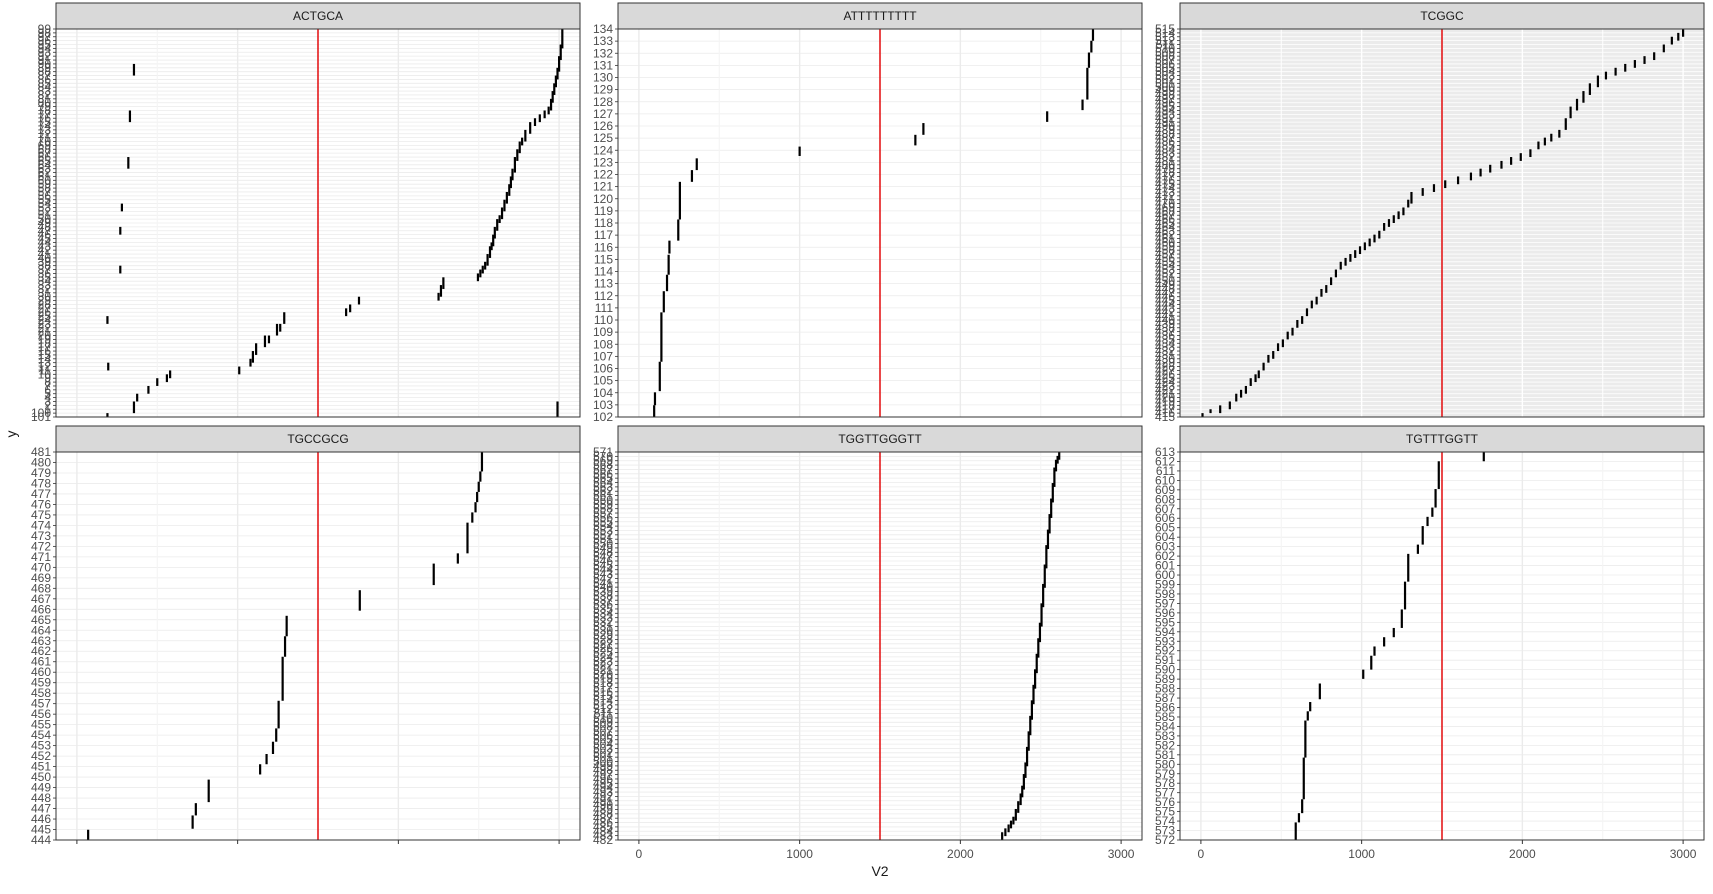 The image size is (1713, 894). Describe the element at coordinates (603, 605) in the screenshot. I see `y-tick-label: 536` at that location.